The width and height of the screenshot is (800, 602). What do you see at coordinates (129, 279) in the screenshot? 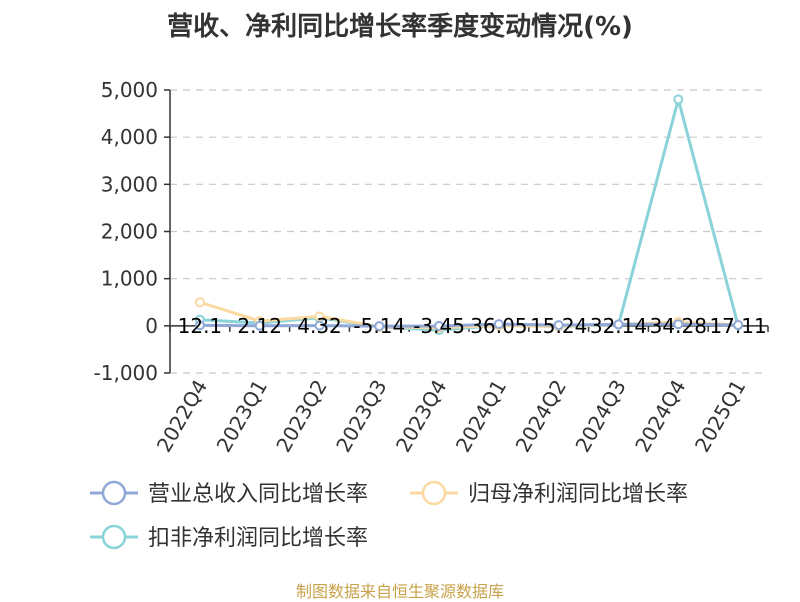
I see `y-tick-label: 1,000` at bounding box center [129, 279].